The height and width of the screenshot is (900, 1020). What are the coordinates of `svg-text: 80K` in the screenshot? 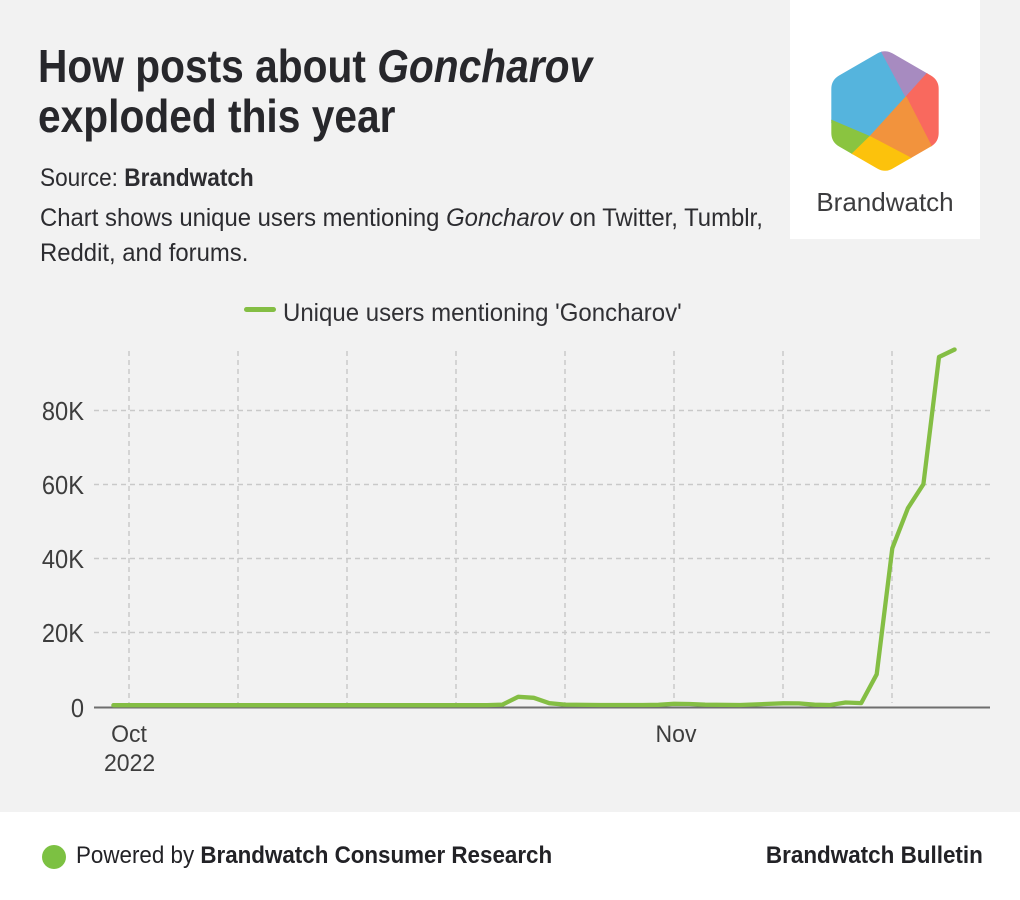 It's located at (63, 412).